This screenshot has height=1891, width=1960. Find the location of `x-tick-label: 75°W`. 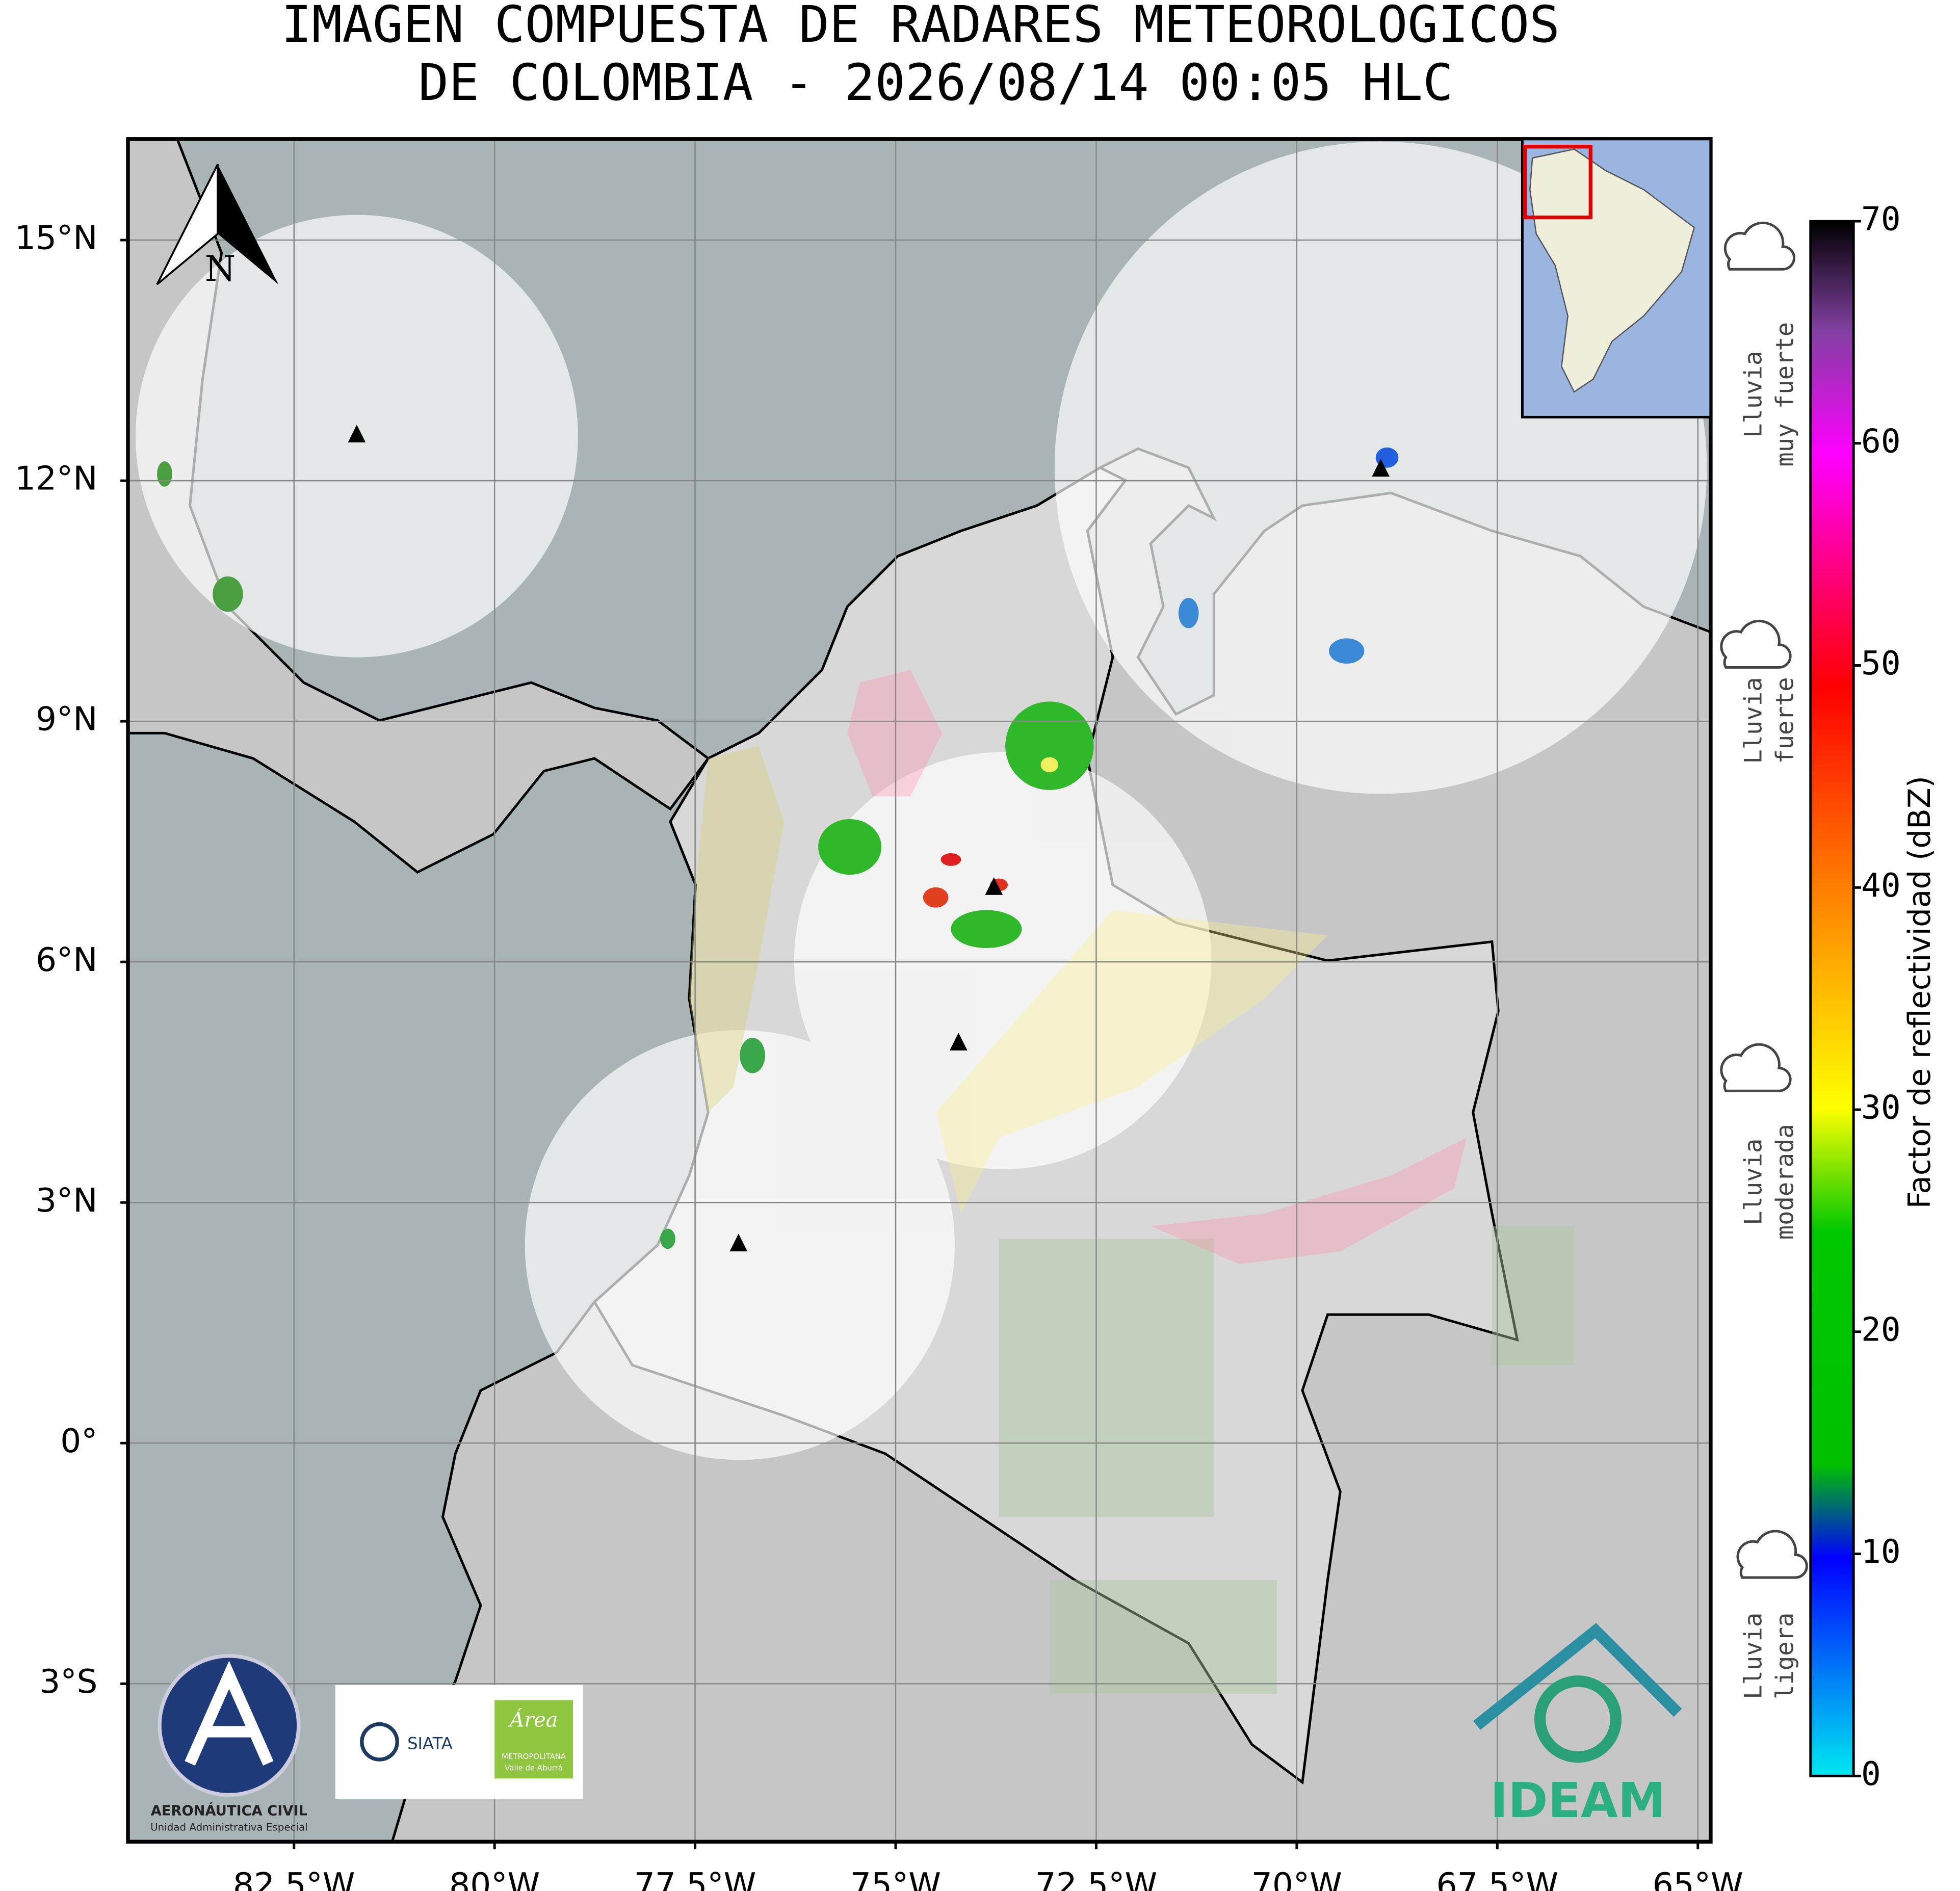

x-tick-label: 75°W is located at coordinates (895, 1878).